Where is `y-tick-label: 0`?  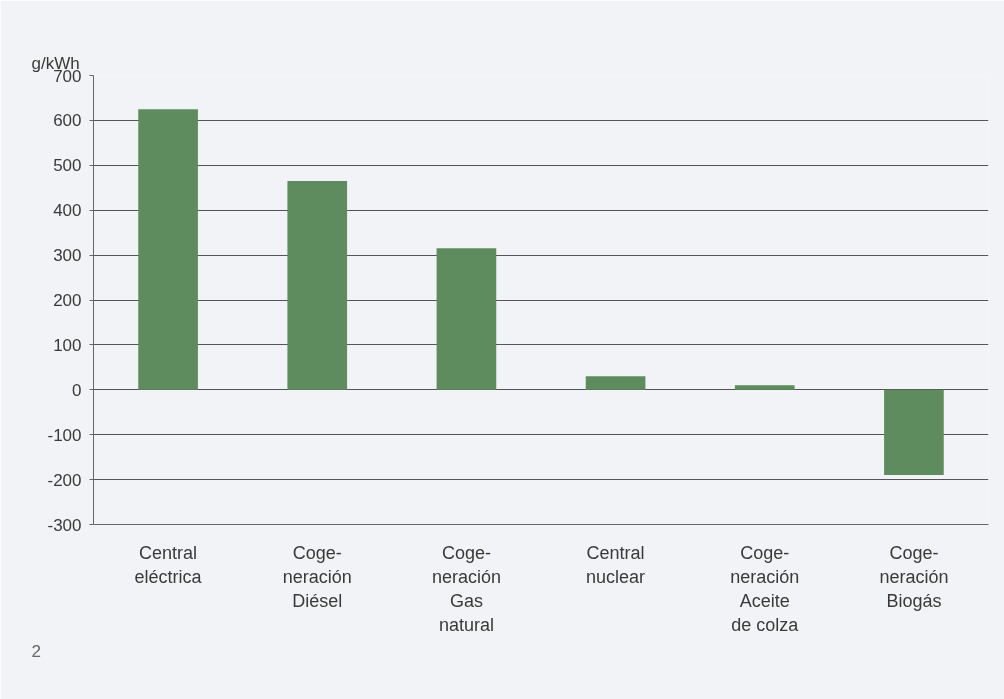 y-tick-label: 0 is located at coordinates (77, 390).